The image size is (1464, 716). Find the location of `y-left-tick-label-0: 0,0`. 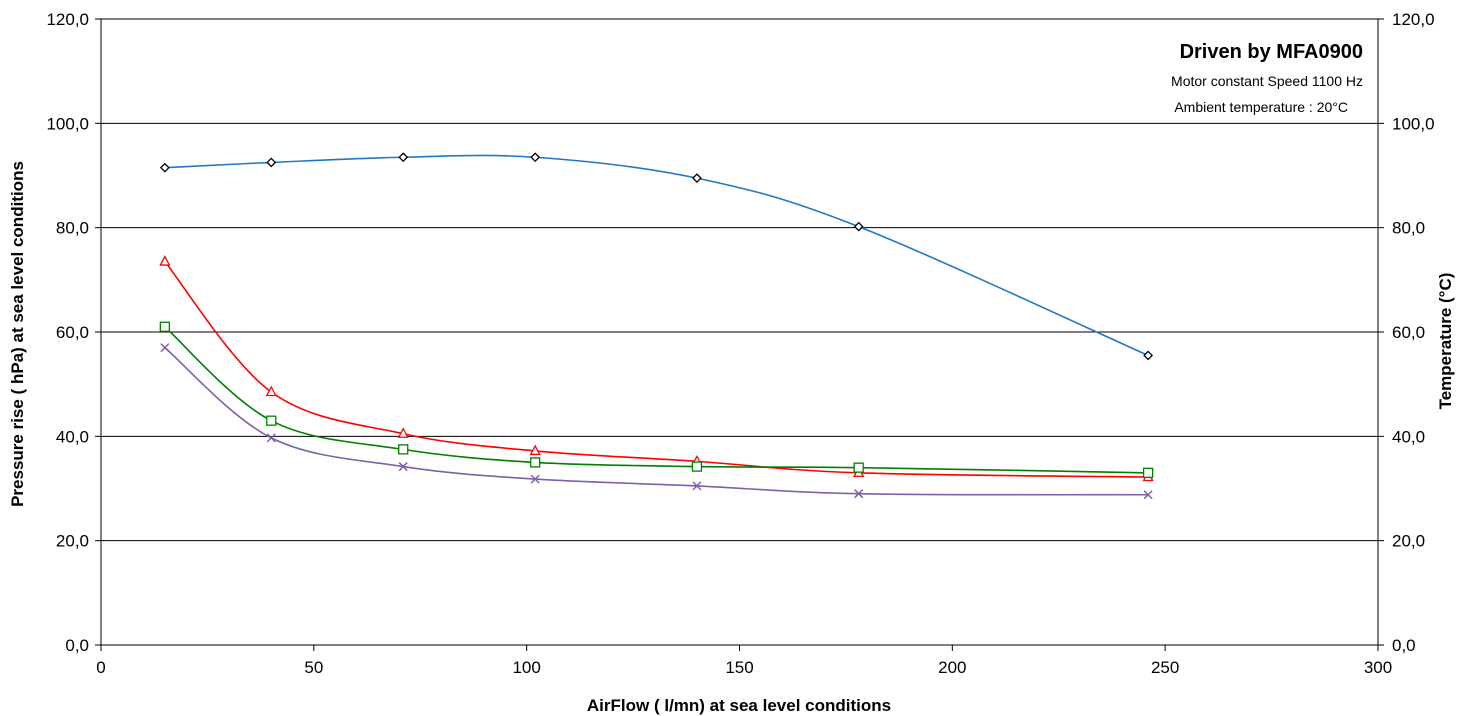

y-left-tick-label-0: 0,0 is located at coordinates (77, 645).